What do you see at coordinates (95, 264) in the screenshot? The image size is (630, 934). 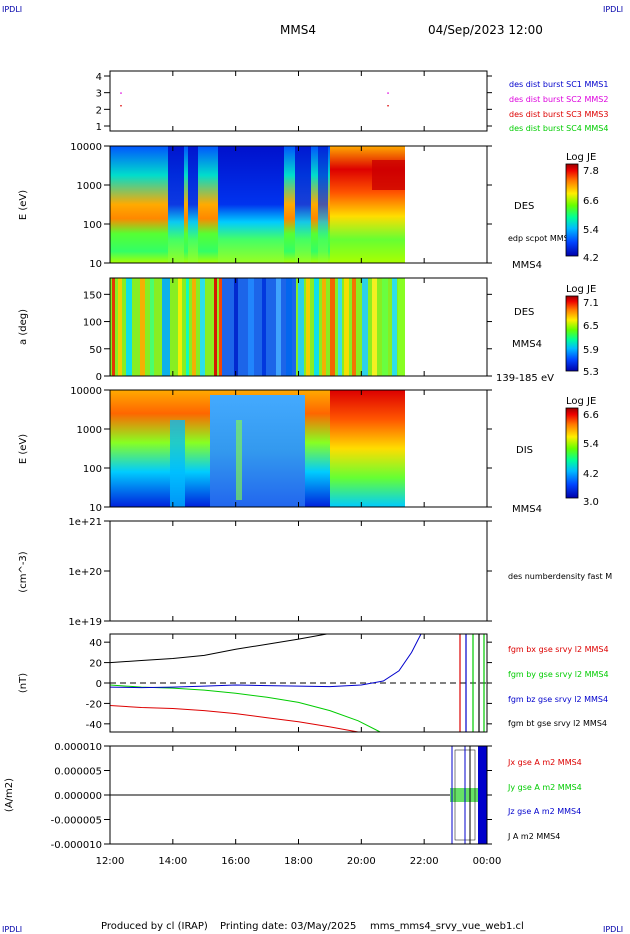 I see `des-energy-ytick-label-0: 10` at bounding box center [95, 264].